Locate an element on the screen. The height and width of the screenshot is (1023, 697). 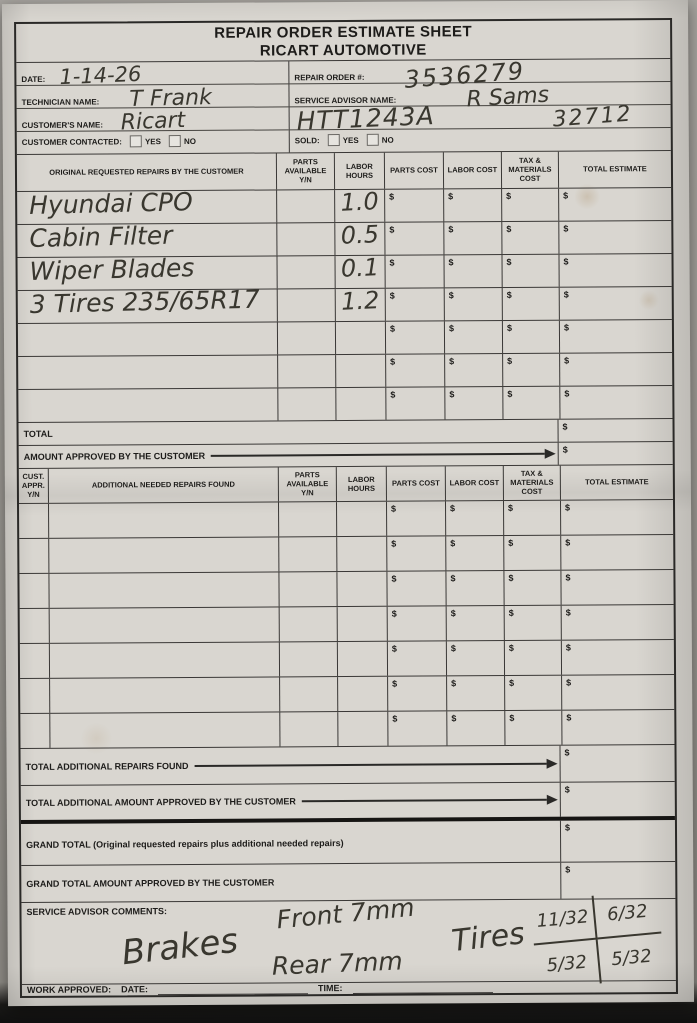
estimate-row: $ $ $ $ is located at coordinates (345, 371).